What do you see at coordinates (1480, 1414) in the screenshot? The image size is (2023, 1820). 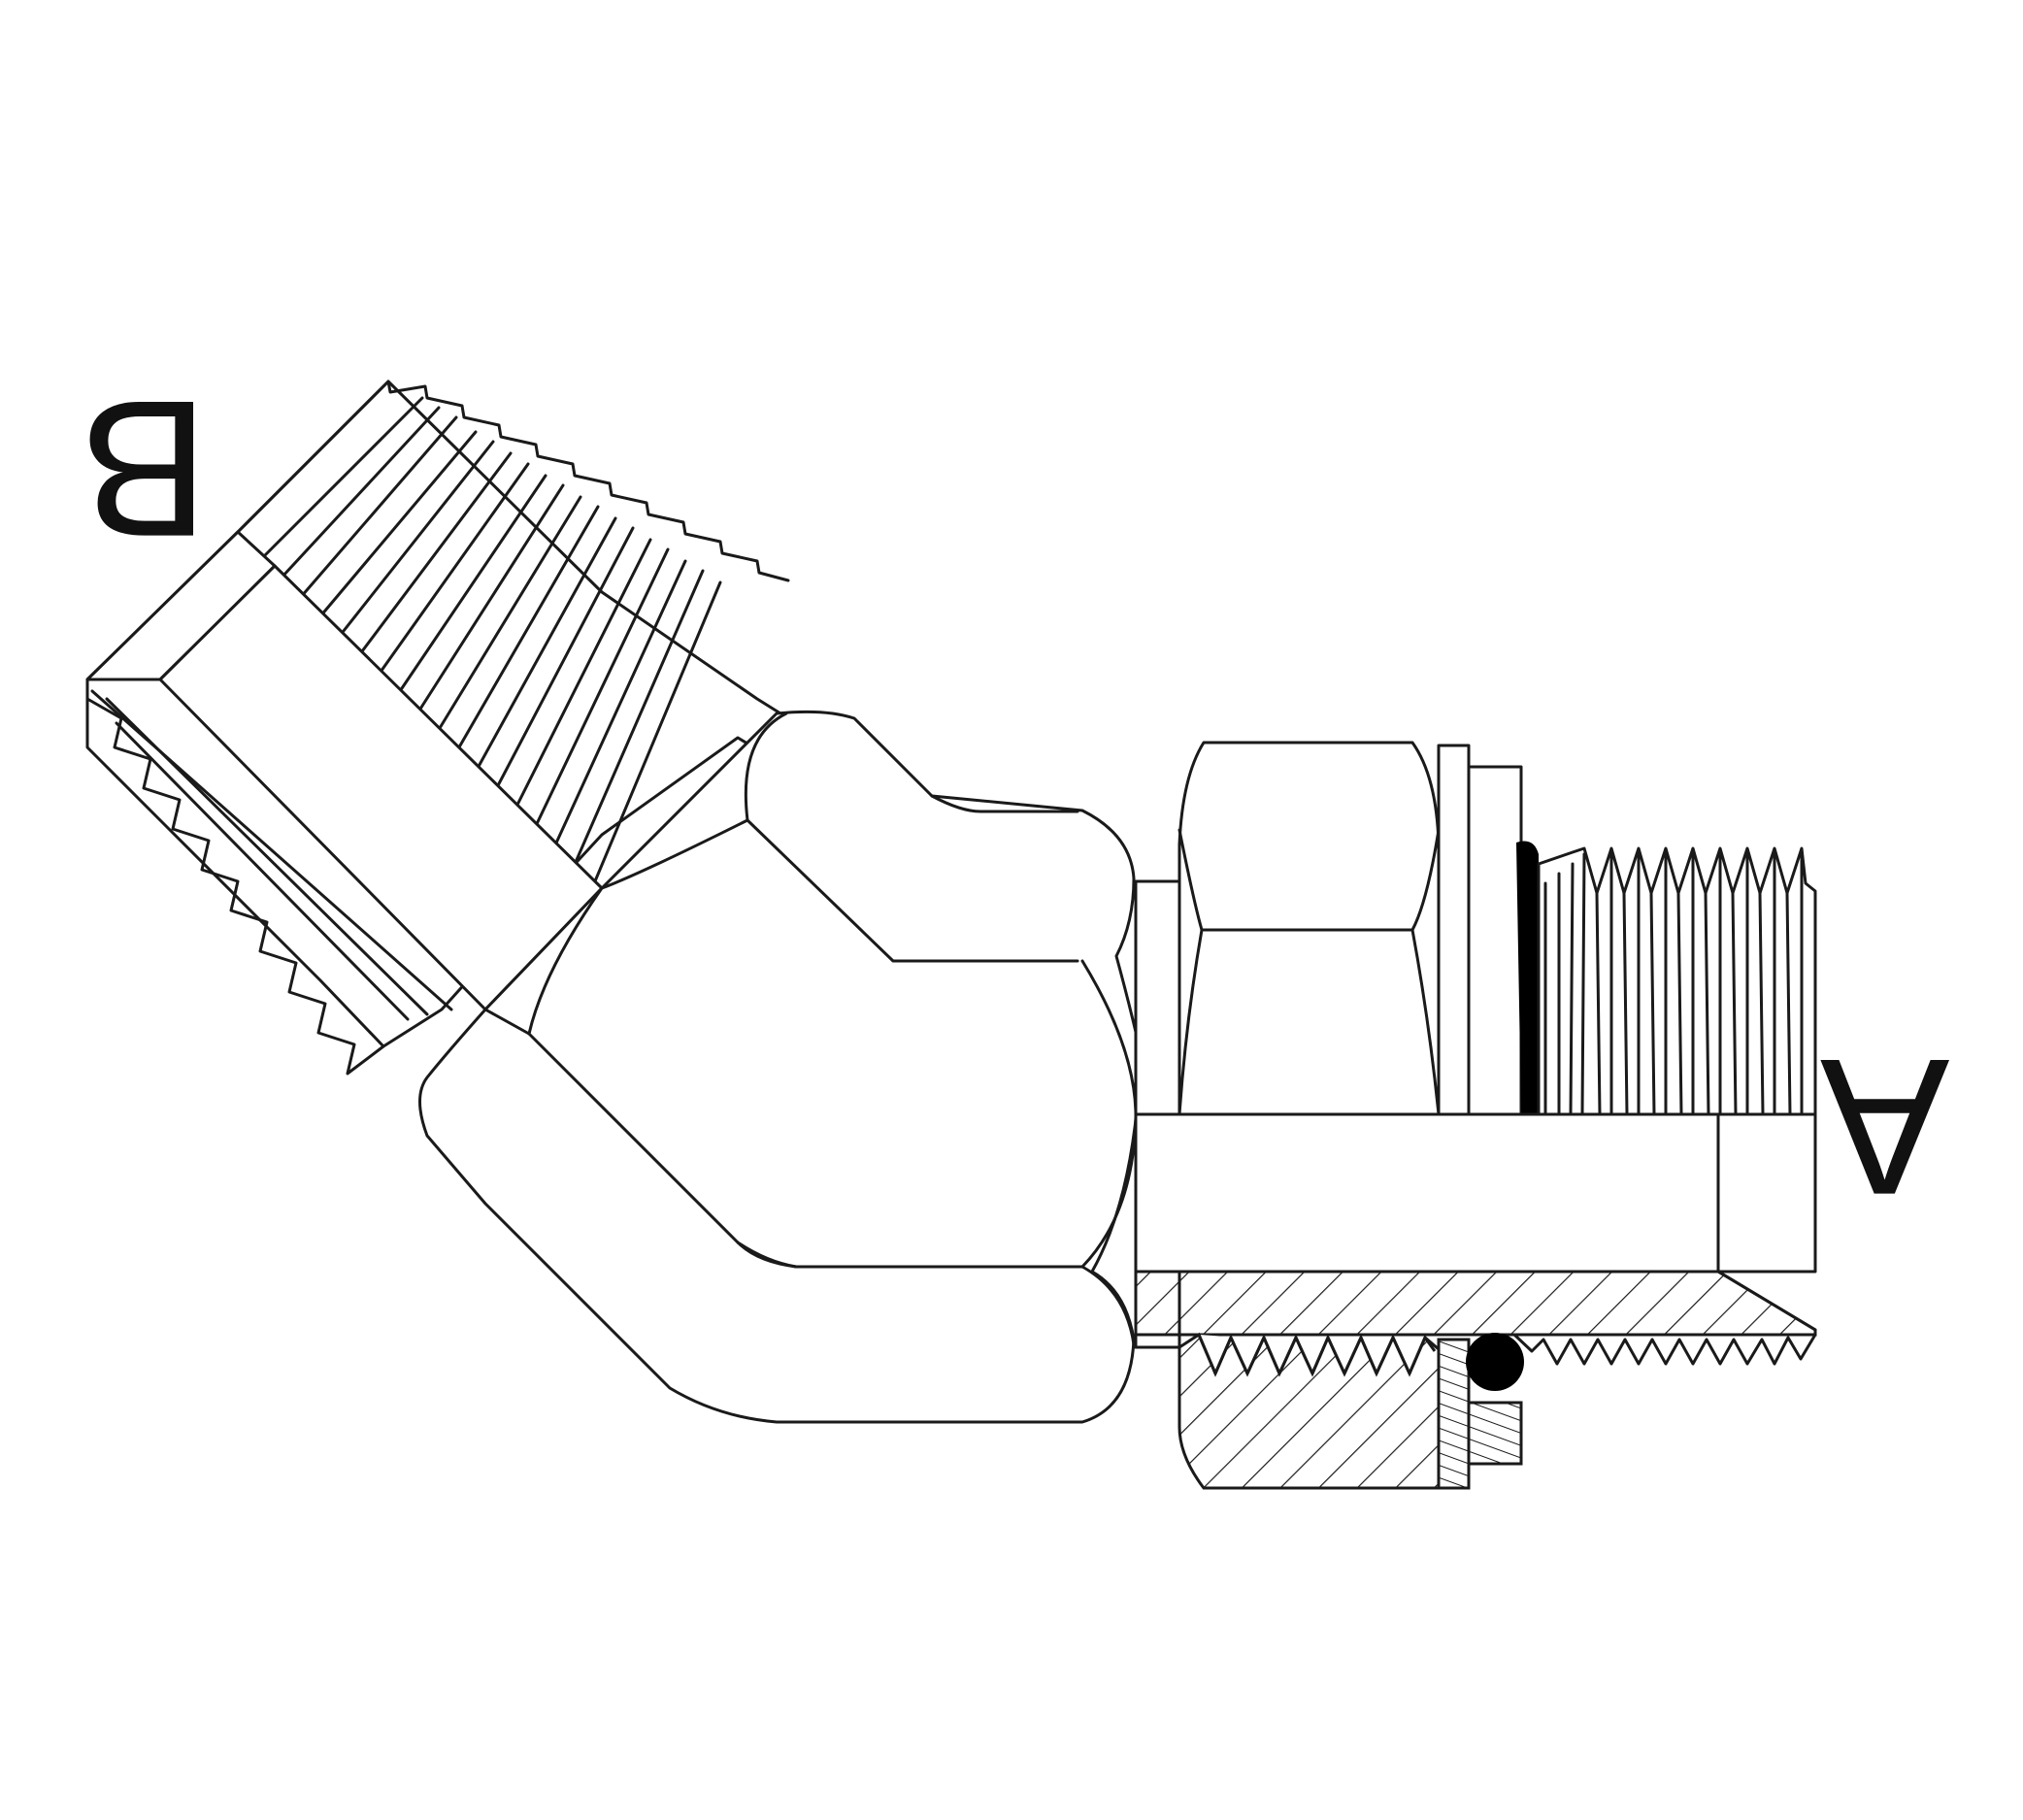 I see `section-washers` at bounding box center [1480, 1414].